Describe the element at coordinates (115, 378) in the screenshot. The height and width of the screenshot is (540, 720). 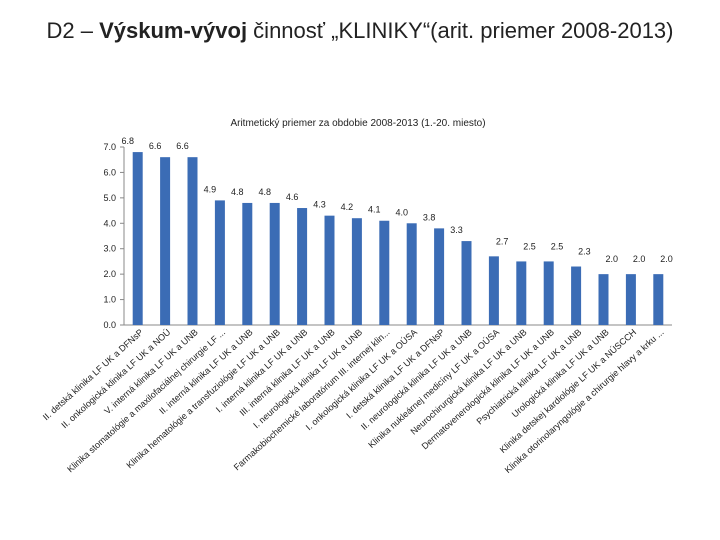
I see `x-tick-label: II. onkologická klinika LF UK a NOÚ` at that location.